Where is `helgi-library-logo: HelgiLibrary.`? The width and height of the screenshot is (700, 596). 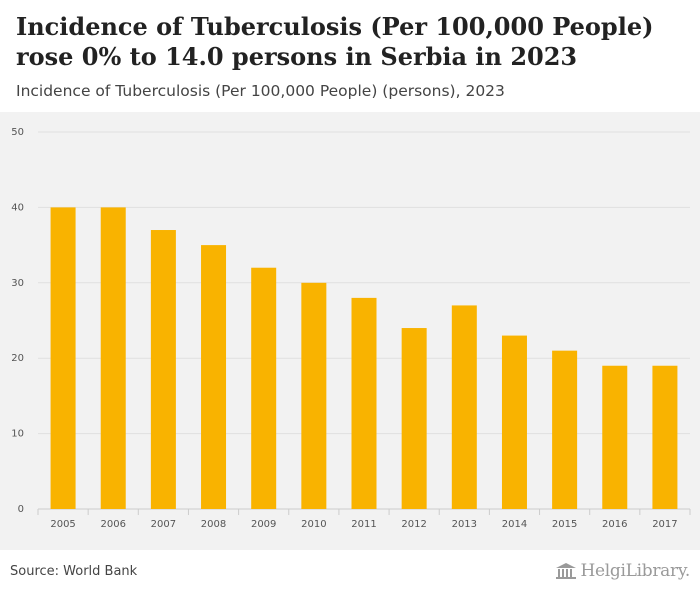
helgi-library-logo: HelgiLibrary. is located at coordinates (623, 571).